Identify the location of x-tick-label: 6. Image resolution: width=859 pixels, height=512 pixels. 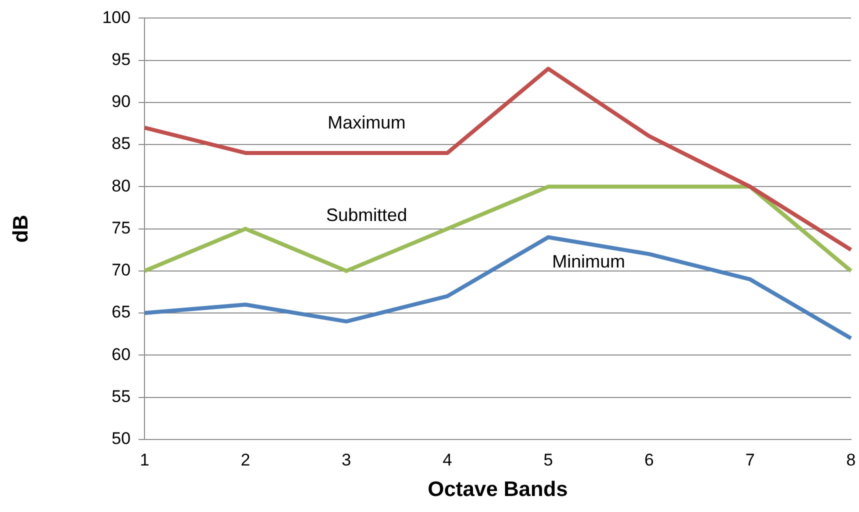
(649, 460).